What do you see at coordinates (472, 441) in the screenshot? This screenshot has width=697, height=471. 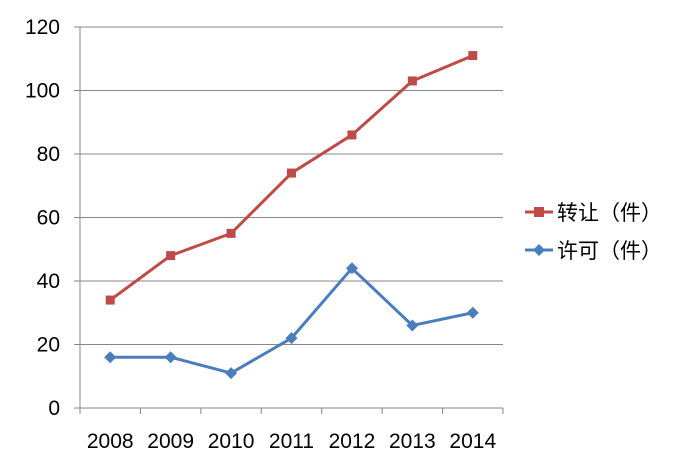 I see `x-tick-label: 2014` at bounding box center [472, 441].